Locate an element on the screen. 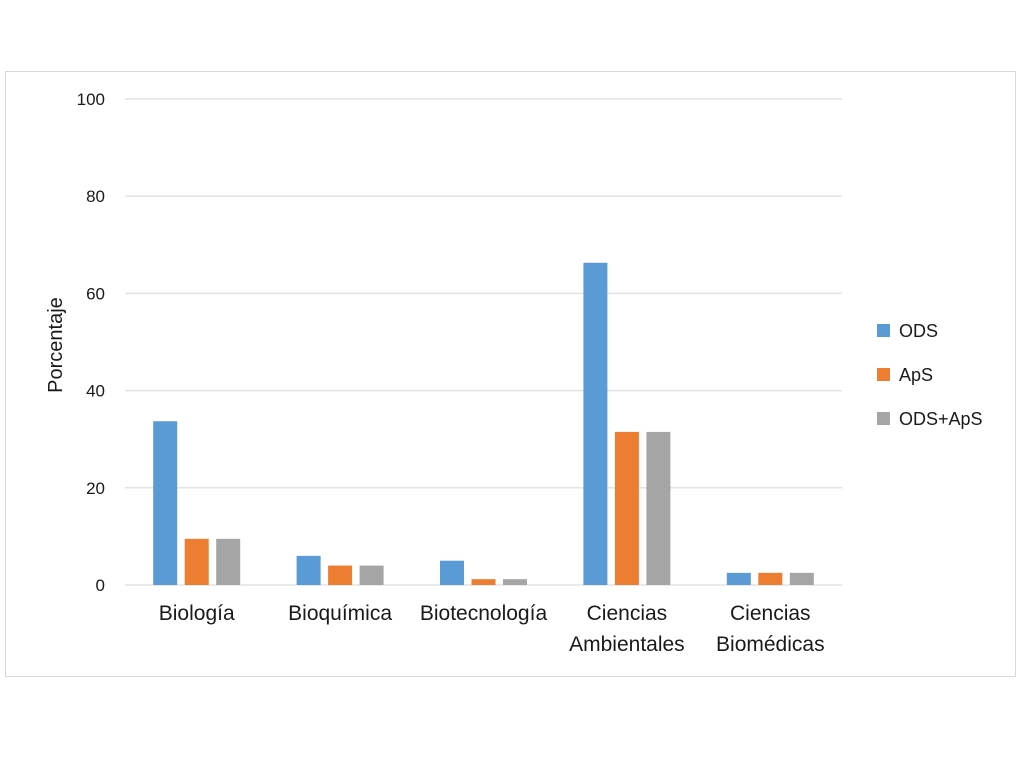 The image size is (1024, 768). legend-label-0: ODS is located at coordinates (918, 331).